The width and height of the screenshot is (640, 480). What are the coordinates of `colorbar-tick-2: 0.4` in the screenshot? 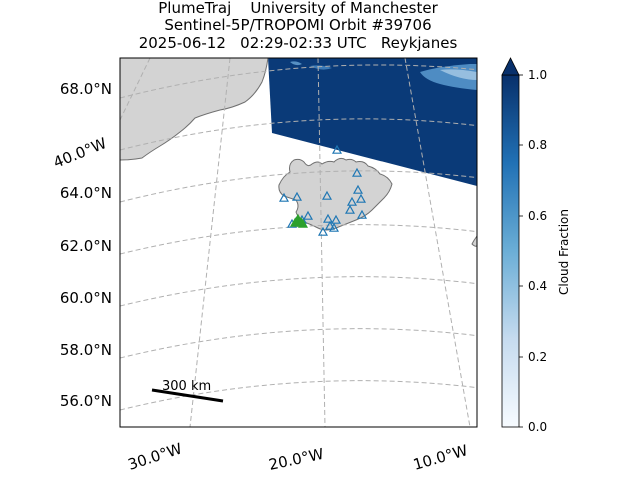 It's located at (537, 286).